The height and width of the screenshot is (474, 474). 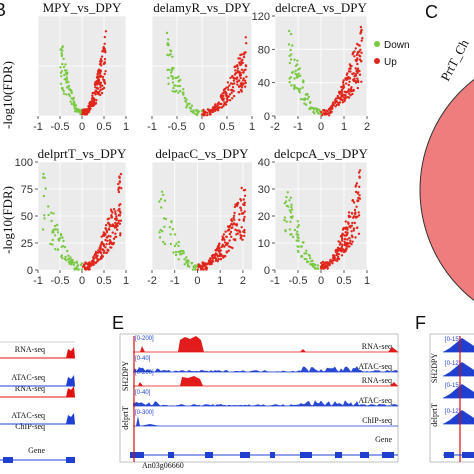 What do you see at coordinates (431, 12) in the screenshot?
I see `panel-label-c: C` at bounding box center [431, 12].